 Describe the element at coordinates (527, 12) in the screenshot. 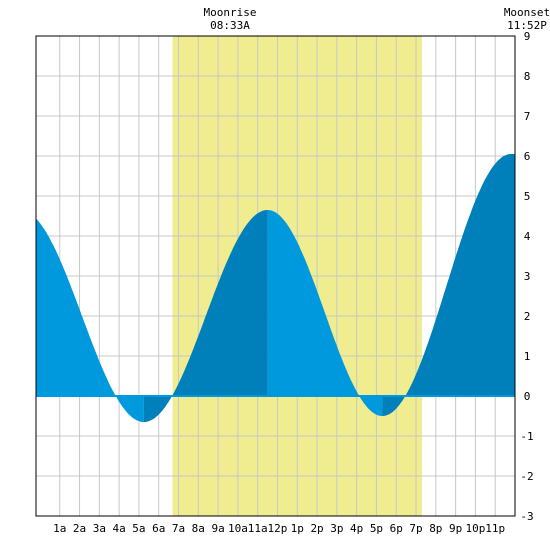

I see `moonset-label: Moonset` at that location.